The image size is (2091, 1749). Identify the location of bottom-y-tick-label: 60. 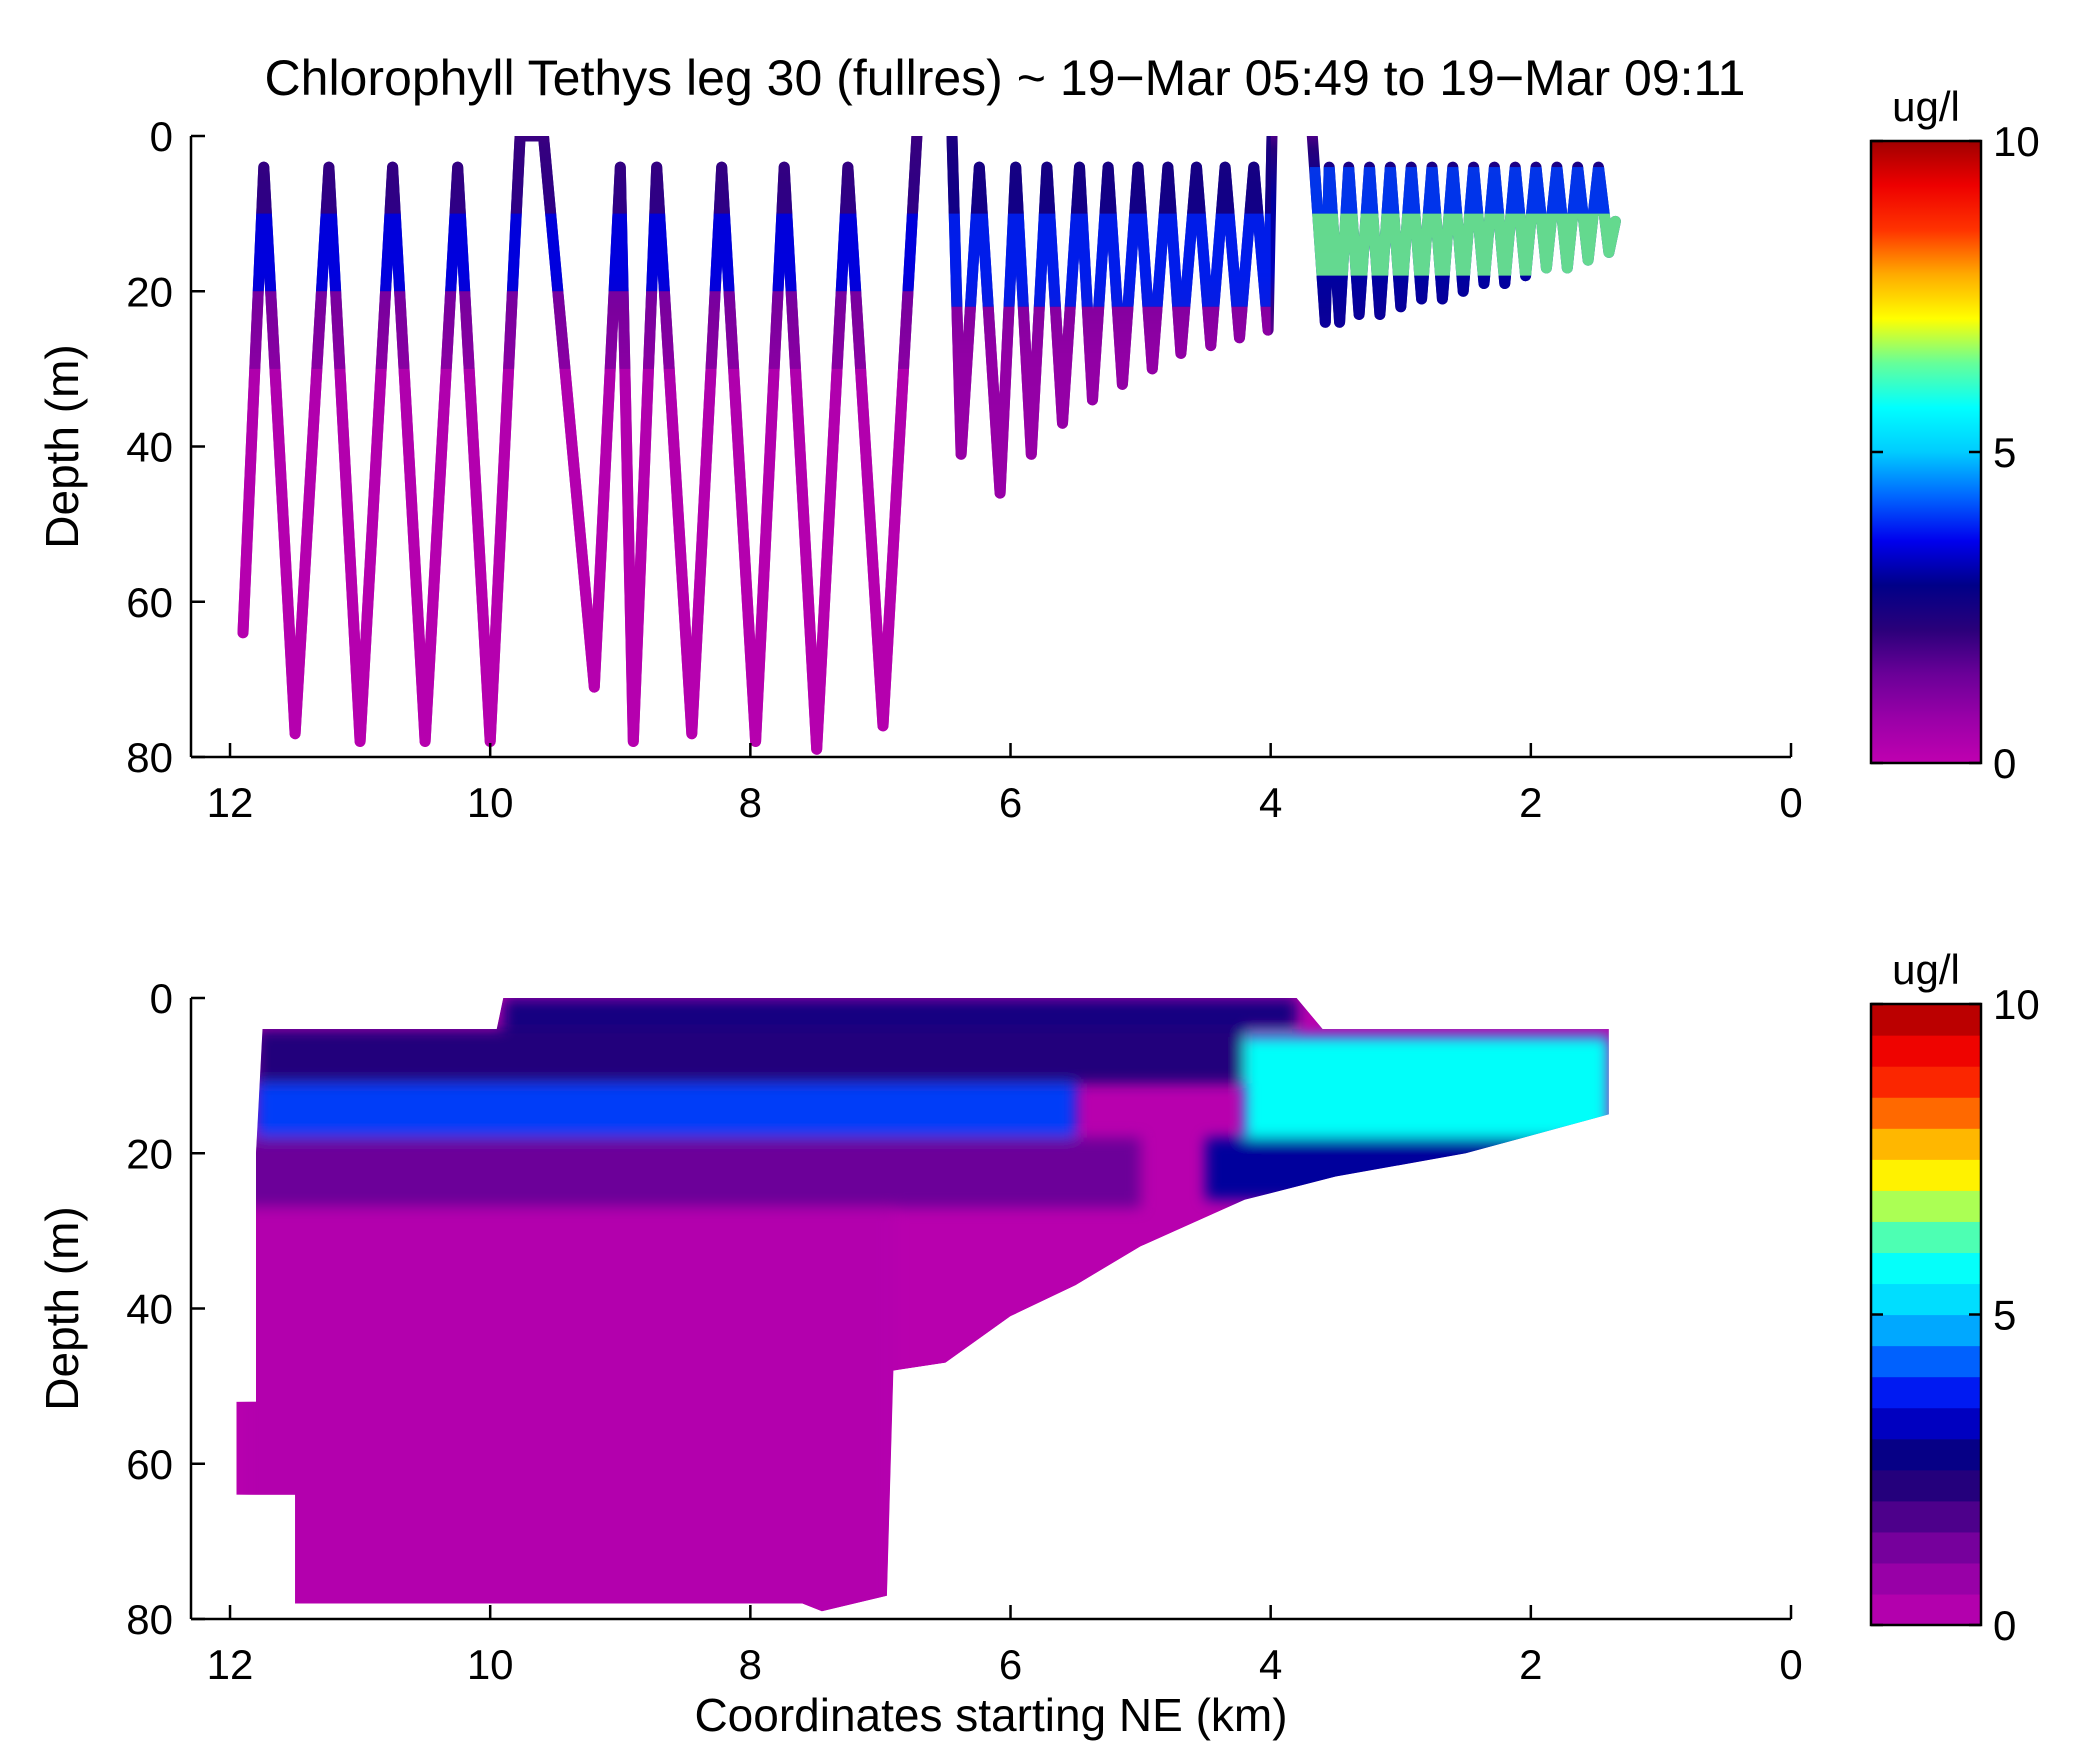
(149, 1464).